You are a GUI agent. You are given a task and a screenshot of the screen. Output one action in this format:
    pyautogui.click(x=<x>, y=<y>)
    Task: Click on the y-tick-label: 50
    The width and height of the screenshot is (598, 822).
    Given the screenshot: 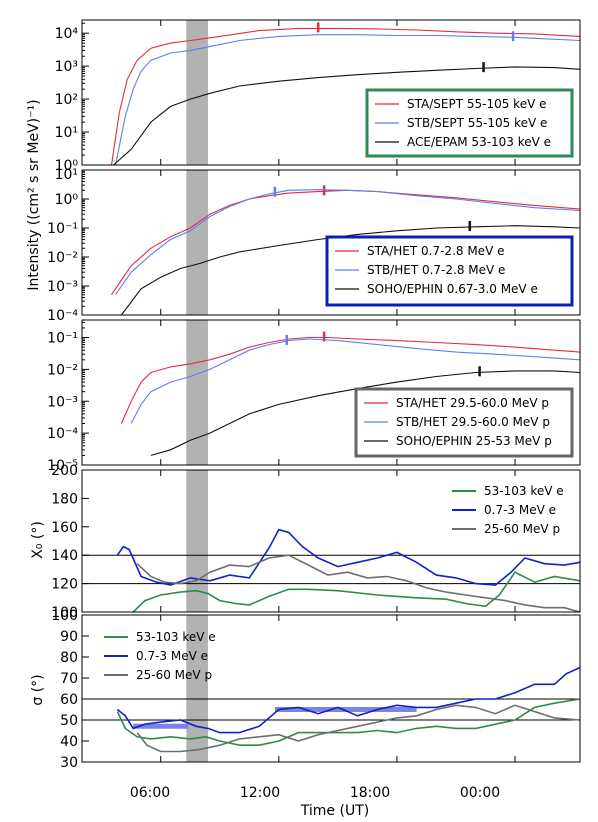 What is the action you would take?
    pyautogui.click(x=69, y=721)
    